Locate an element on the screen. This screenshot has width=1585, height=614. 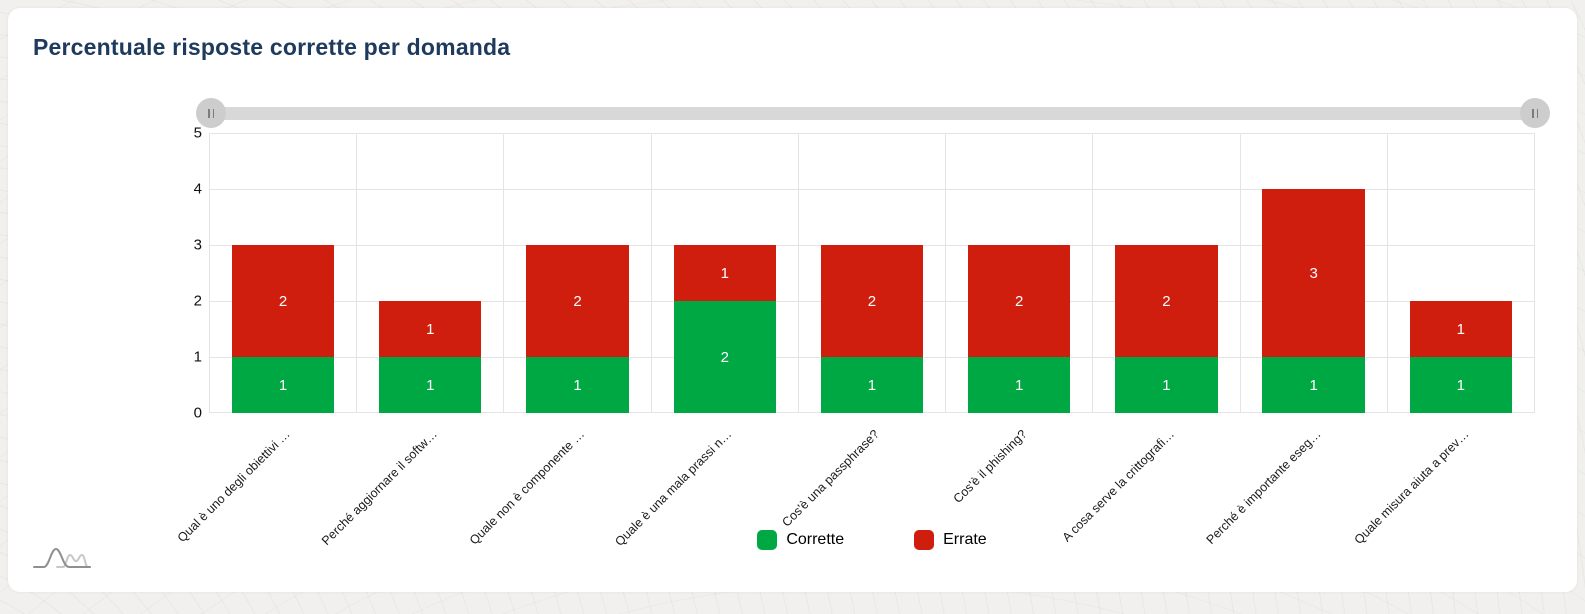
scrollbar-right-grip-icon is located at coordinates (1535, 113).